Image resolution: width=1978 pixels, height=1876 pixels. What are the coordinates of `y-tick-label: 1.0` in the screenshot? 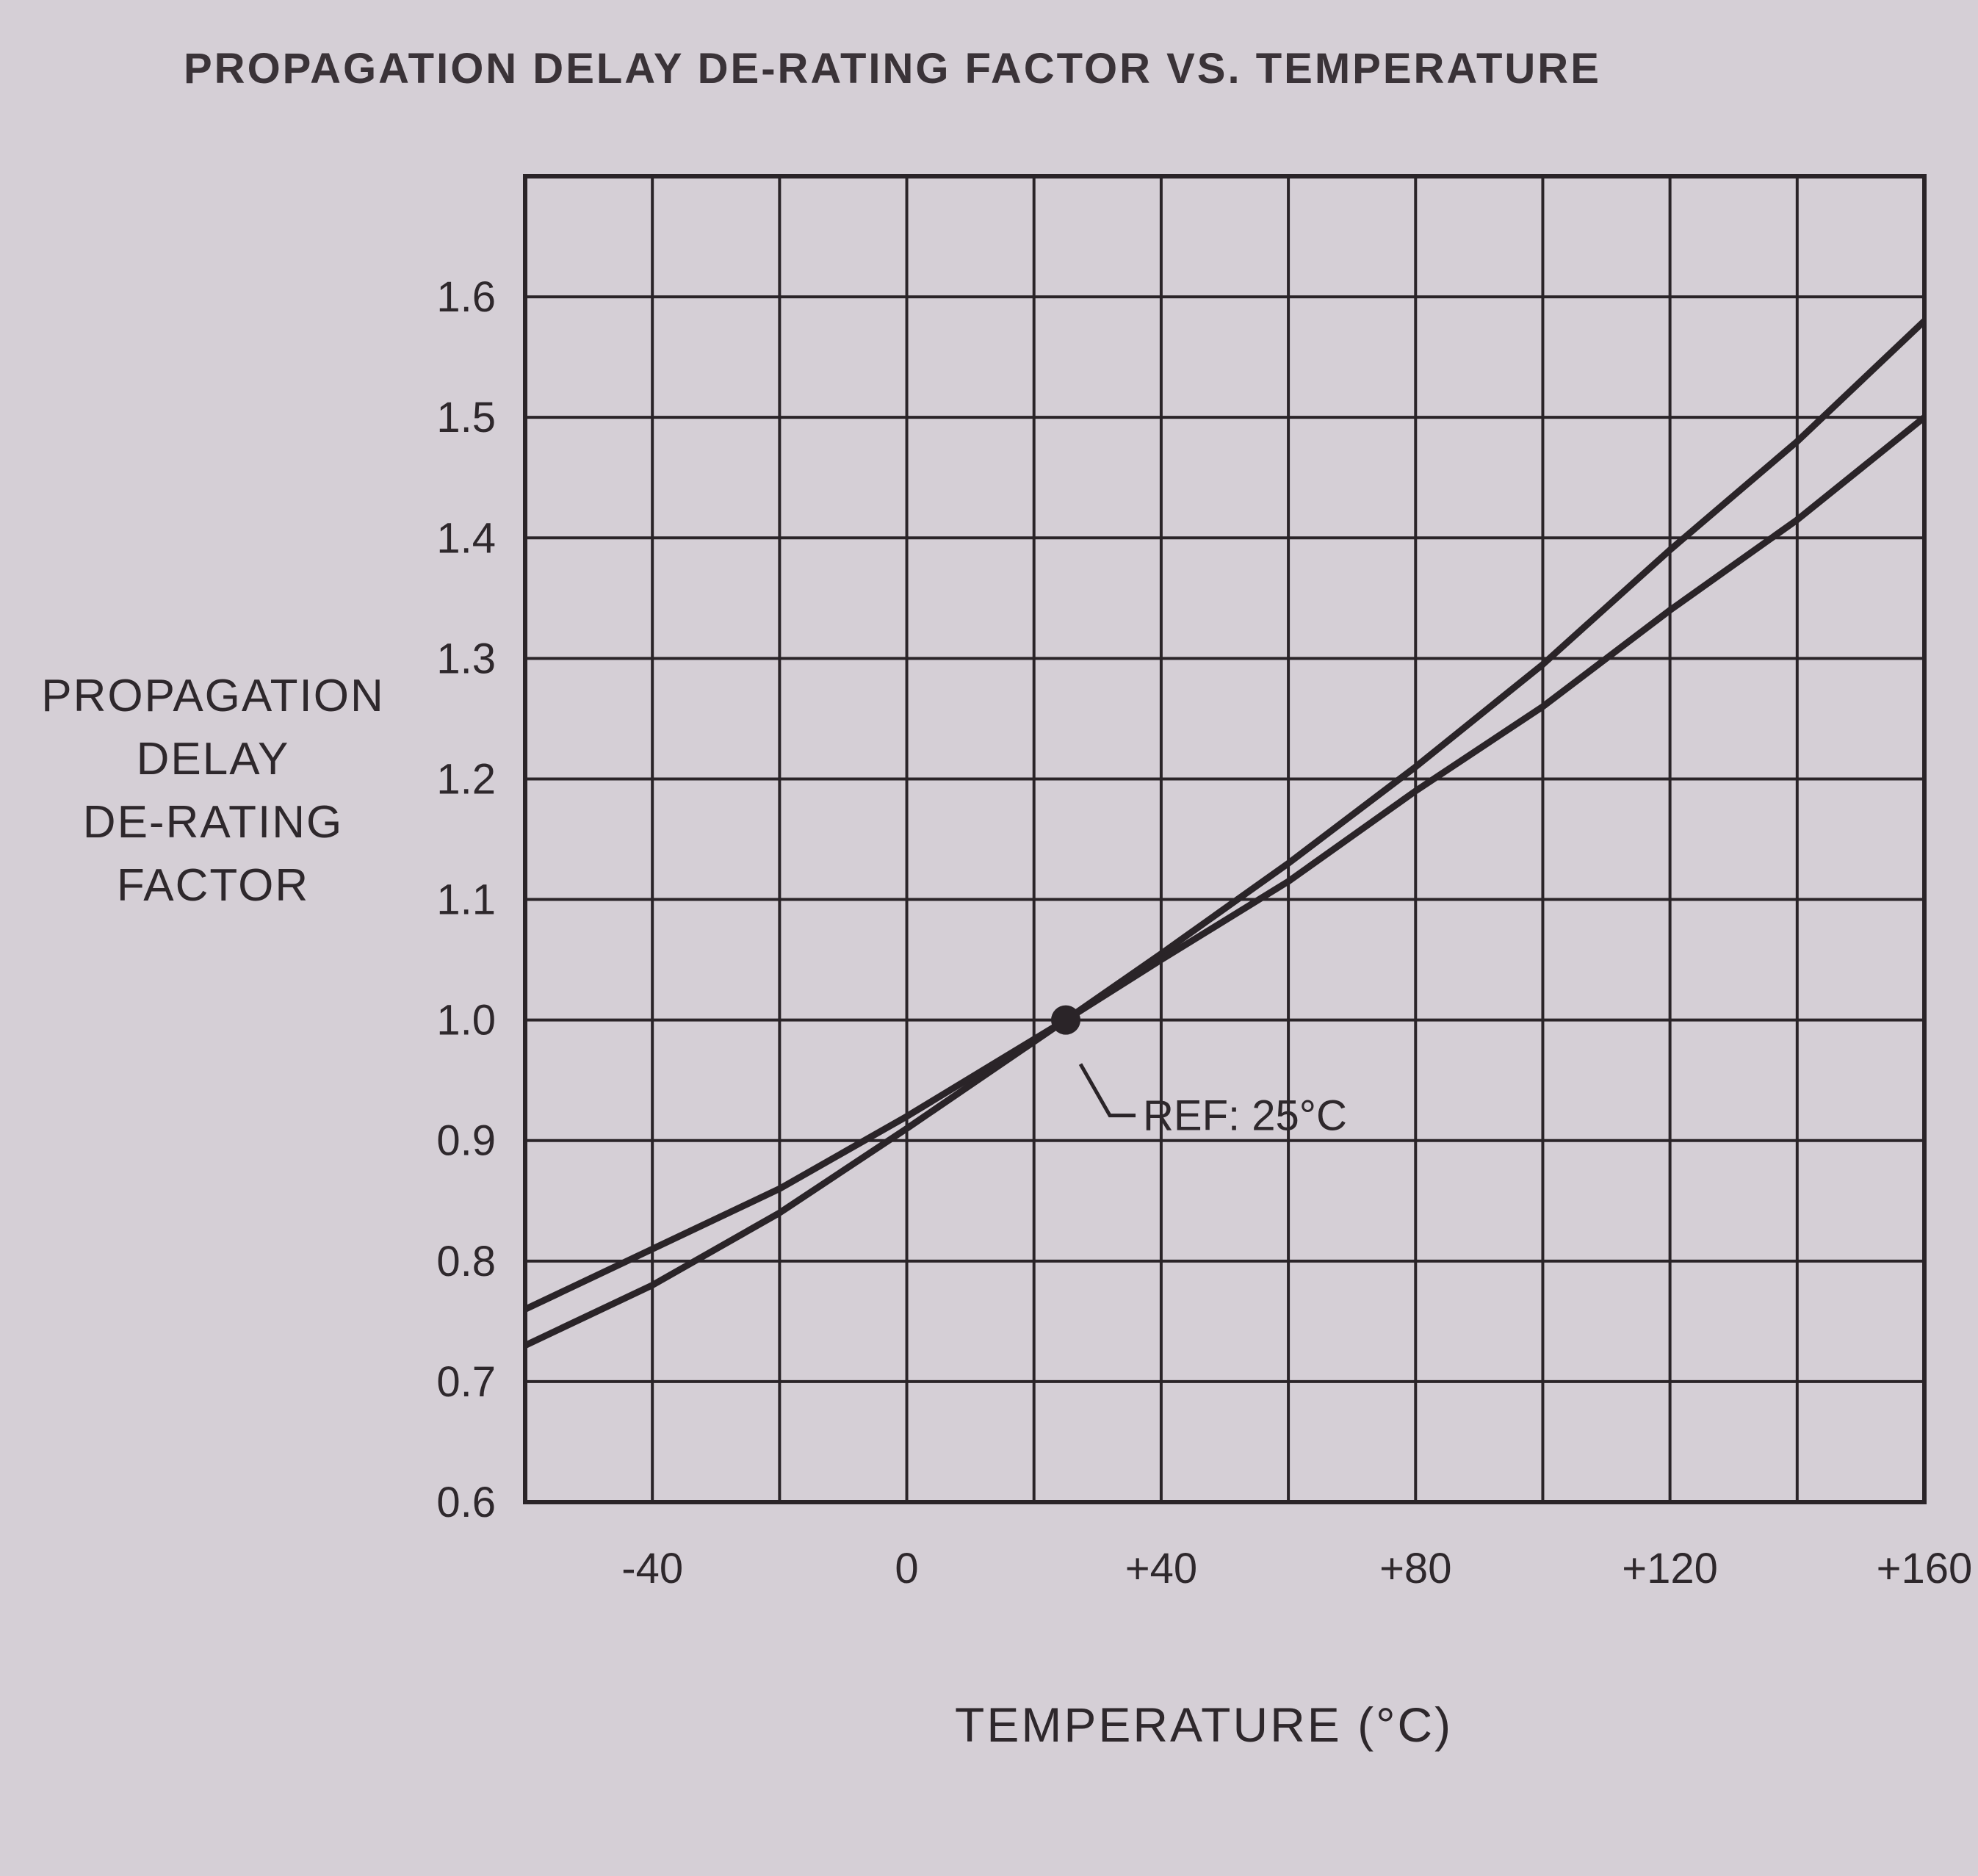 It's located at (466, 1021).